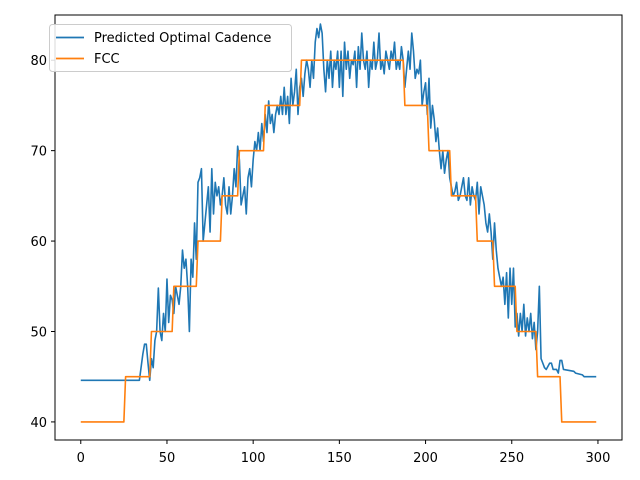 The image size is (640, 480). I want to click on x-tick-label: 100, so click(253, 458).